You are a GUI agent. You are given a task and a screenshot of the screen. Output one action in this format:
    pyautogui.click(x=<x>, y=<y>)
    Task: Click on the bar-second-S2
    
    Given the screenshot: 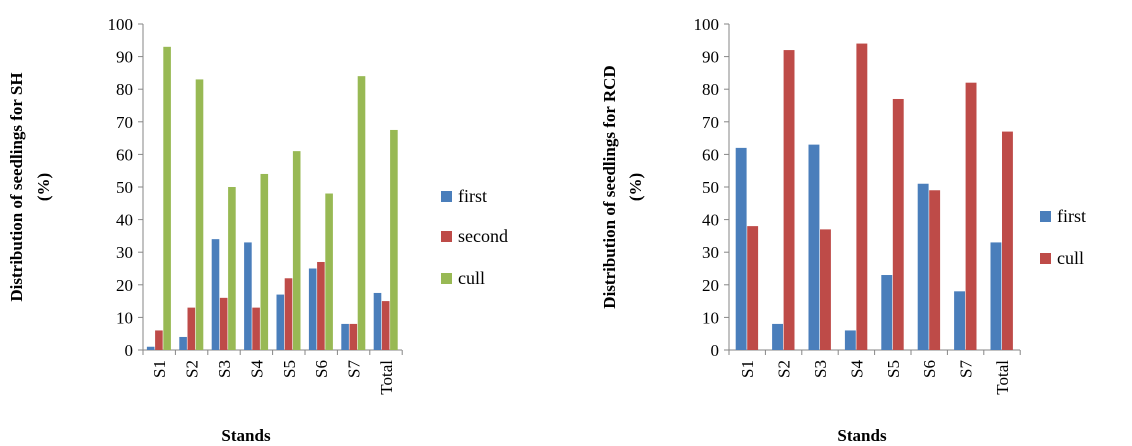 What is the action you would take?
    pyautogui.click(x=191, y=328)
    